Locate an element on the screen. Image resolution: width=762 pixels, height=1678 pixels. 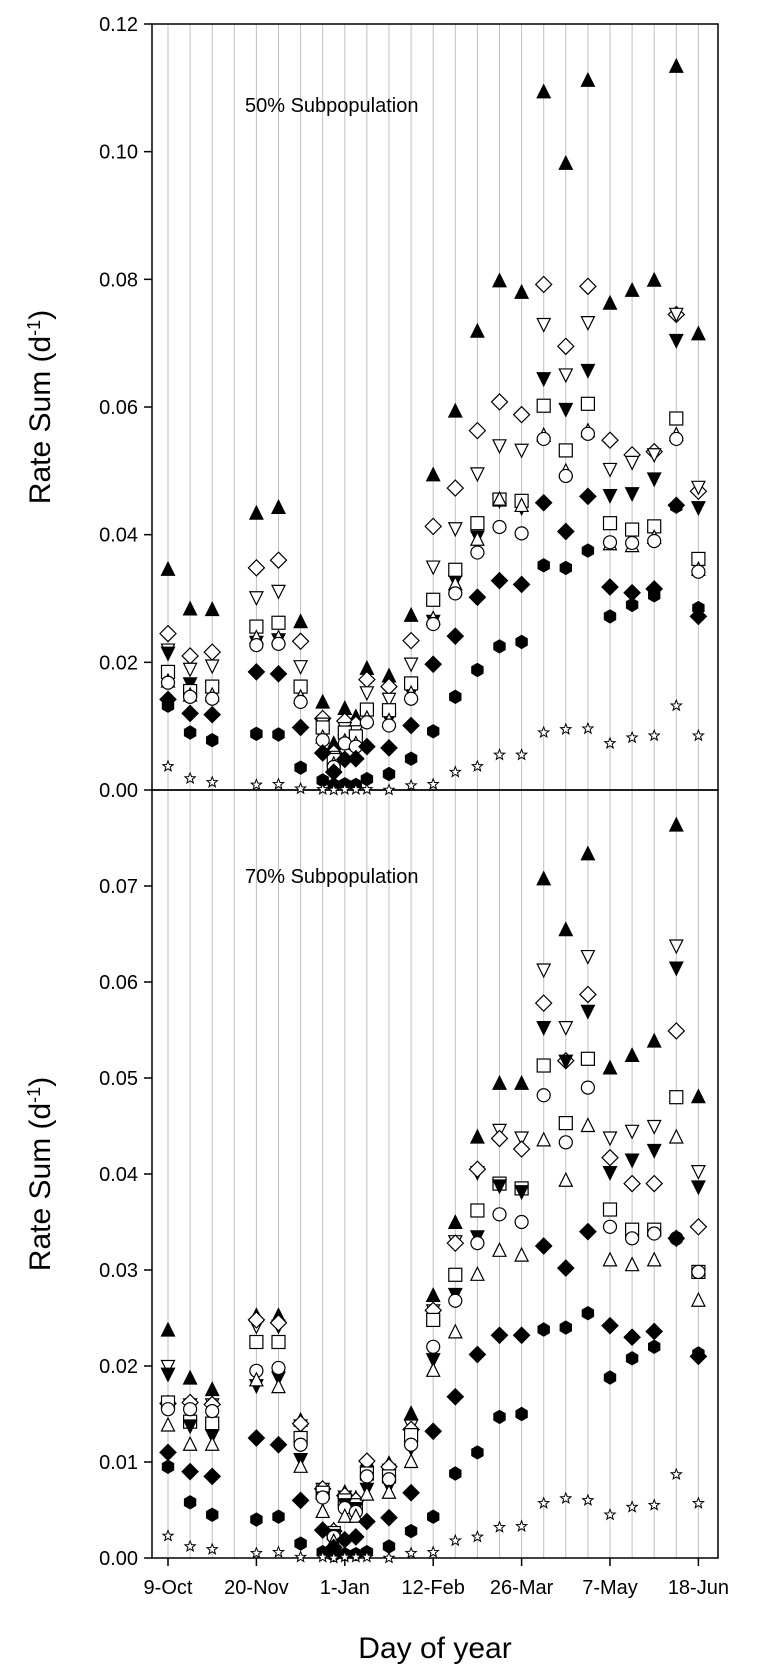
y-tick-label: 0.08 is located at coordinates (118, 280).